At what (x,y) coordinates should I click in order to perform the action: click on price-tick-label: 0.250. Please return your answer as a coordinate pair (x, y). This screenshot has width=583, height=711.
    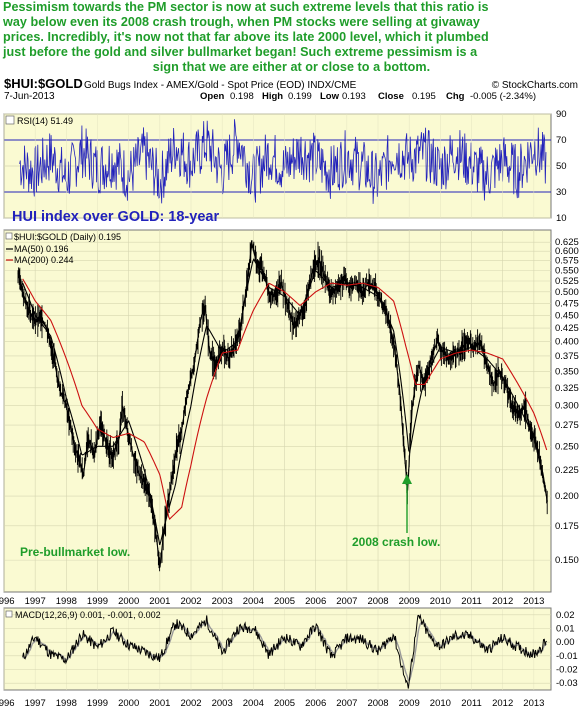
    Looking at the image, I should click on (567, 446).